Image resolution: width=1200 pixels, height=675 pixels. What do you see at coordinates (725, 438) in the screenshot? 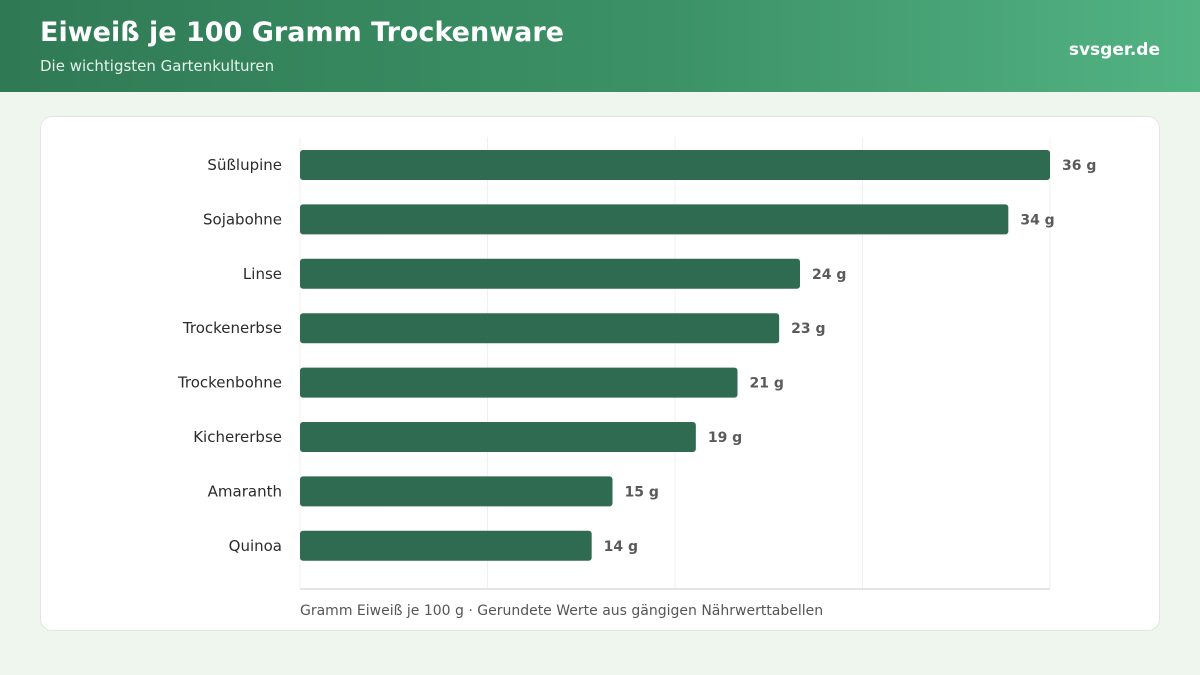
I see `value-label: 19 g` at bounding box center [725, 438].